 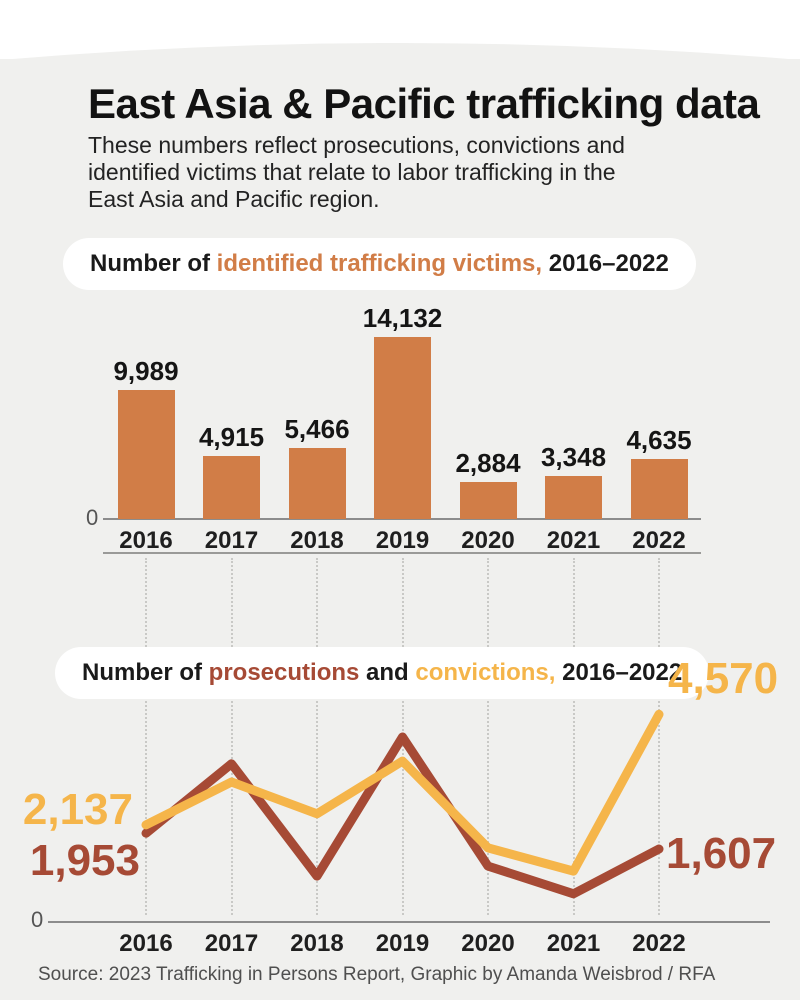 I want to click on bar-x-label-2018: 2018, so click(x=317, y=540).